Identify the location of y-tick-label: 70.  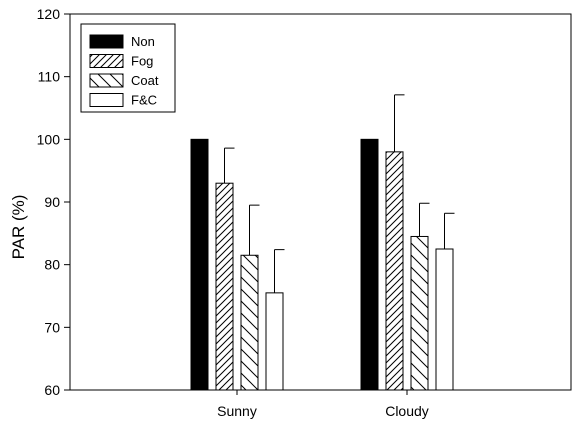
(52, 327).